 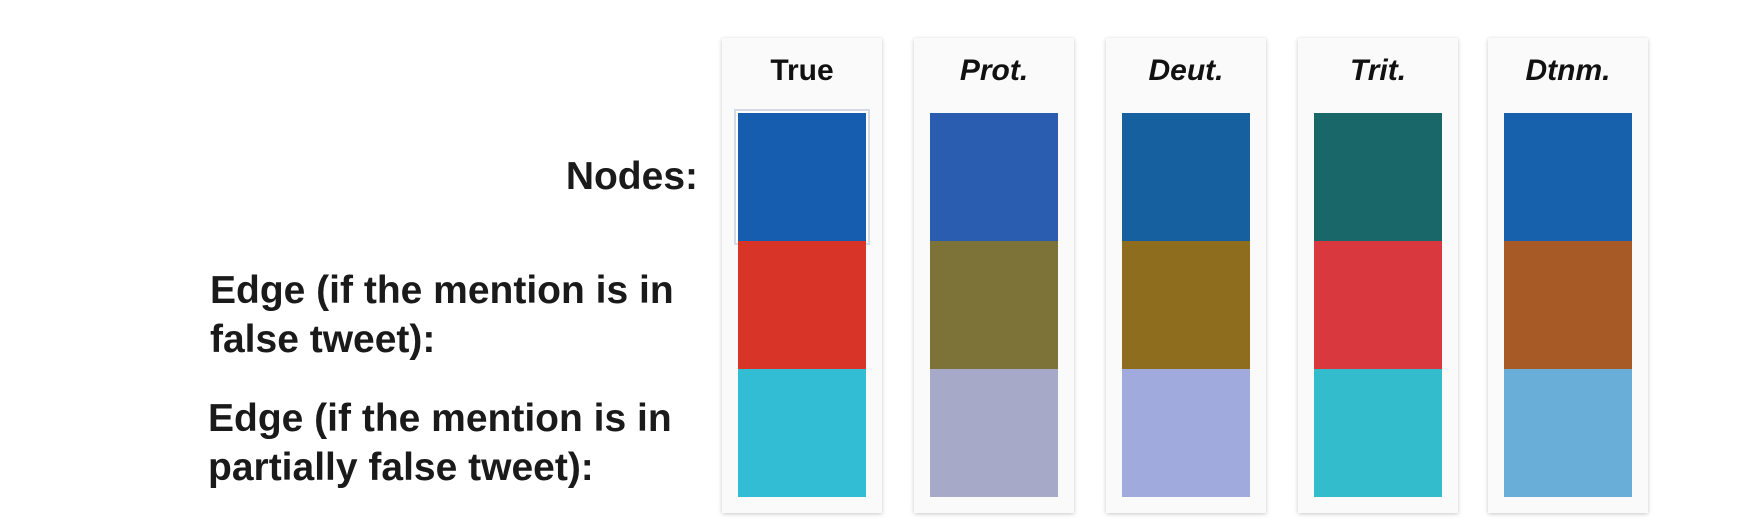 What do you see at coordinates (802, 70) in the screenshot?
I see `column-title: True` at bounding box center [802, 70].